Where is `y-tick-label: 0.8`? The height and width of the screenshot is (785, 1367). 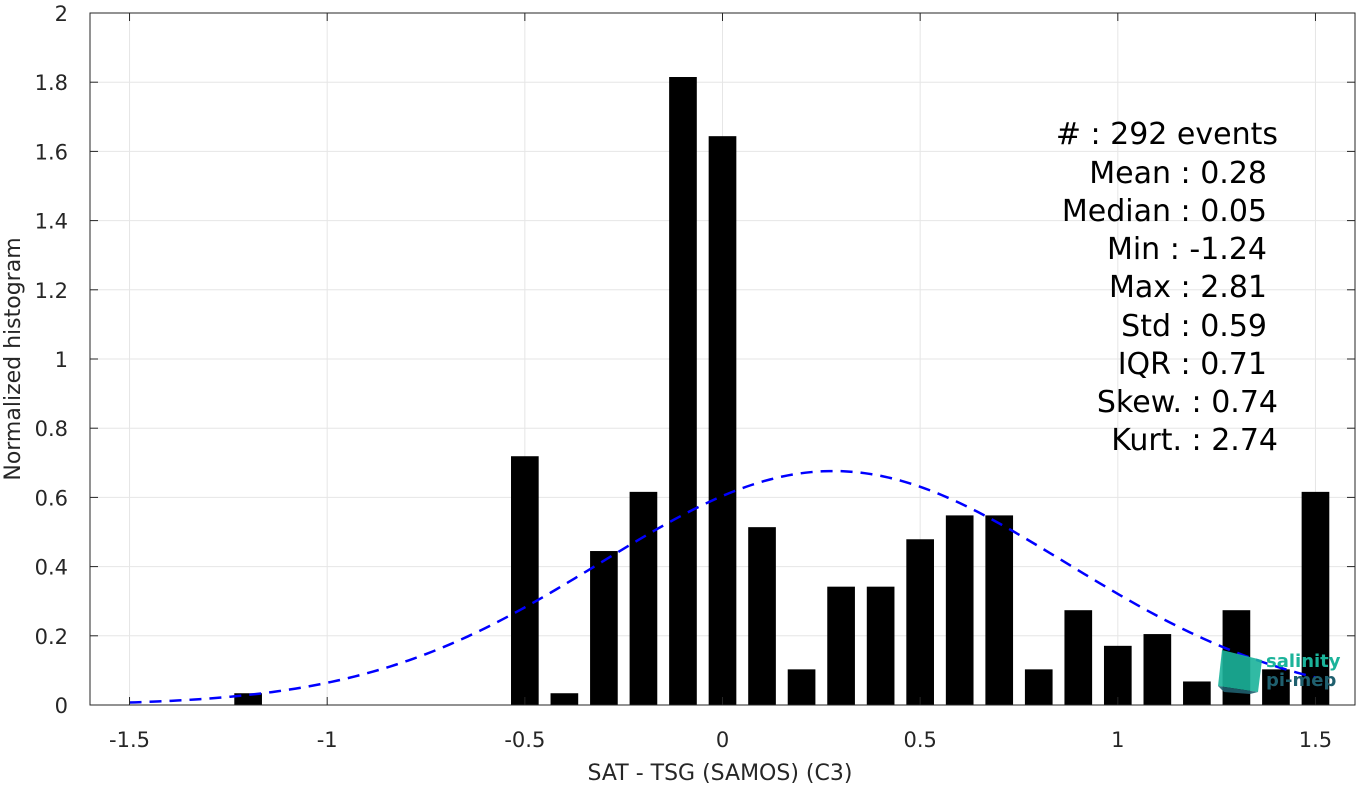
y-tick-label: 0.8 is located at coordinates (51, 429).